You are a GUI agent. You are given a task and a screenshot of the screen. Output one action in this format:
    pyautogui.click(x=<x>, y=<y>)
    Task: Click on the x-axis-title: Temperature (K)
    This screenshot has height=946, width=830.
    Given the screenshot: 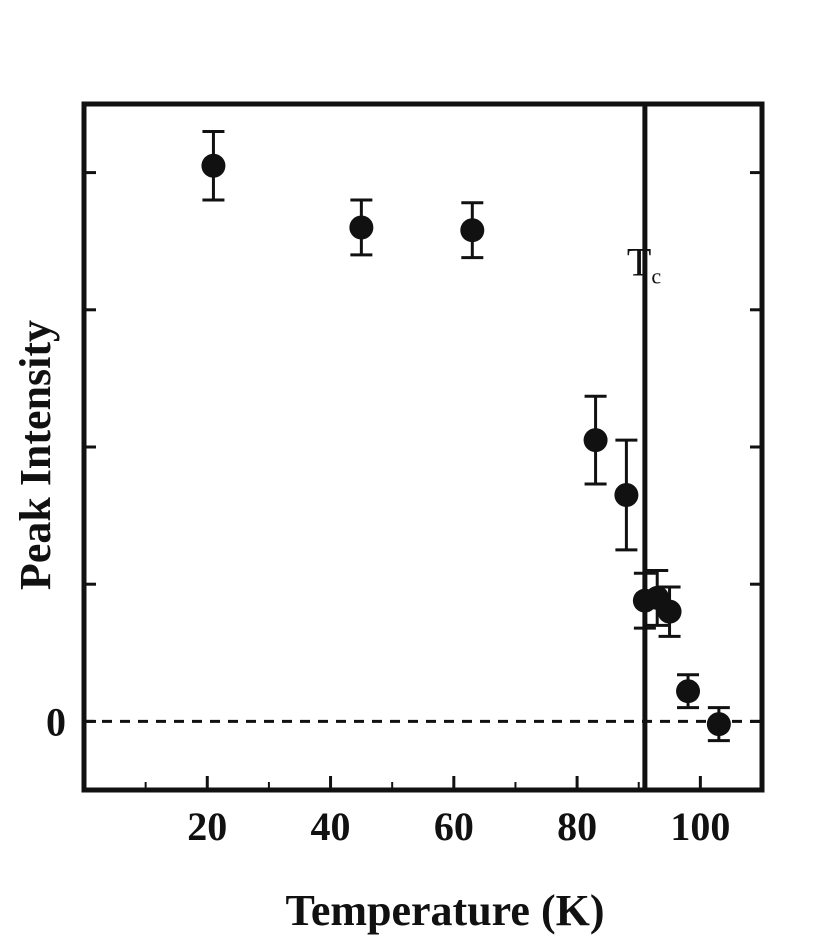 What is the action you would take?
    pyautogui.click(x=445, y=910)
    